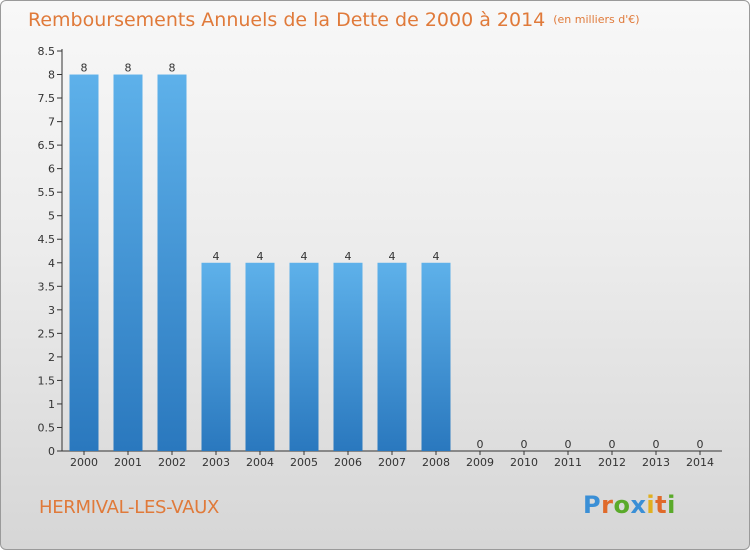 Image resolution: width=750 pixels, height=550 pixels. What do you see at coordinates (47, 427) in the screenshot?
I see `y-tick-label: 0.5` at bounding box center [47, 427].